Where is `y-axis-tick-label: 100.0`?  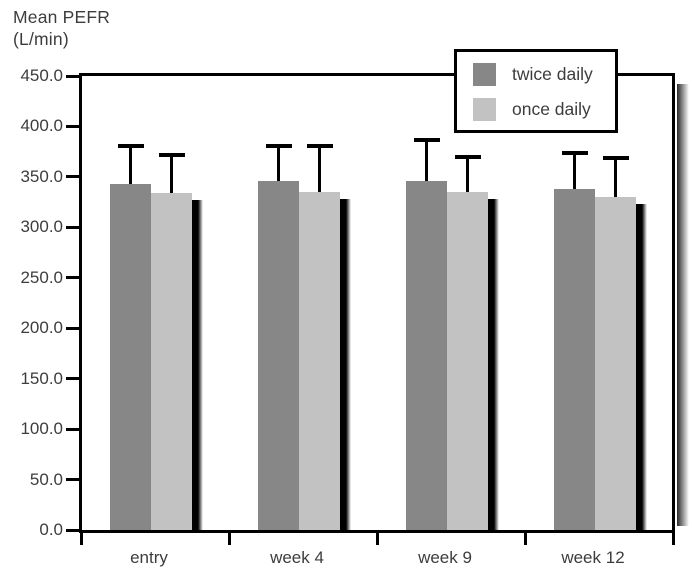
y-axis-tick-label: 100.0 is located at coordinates (41, 429).